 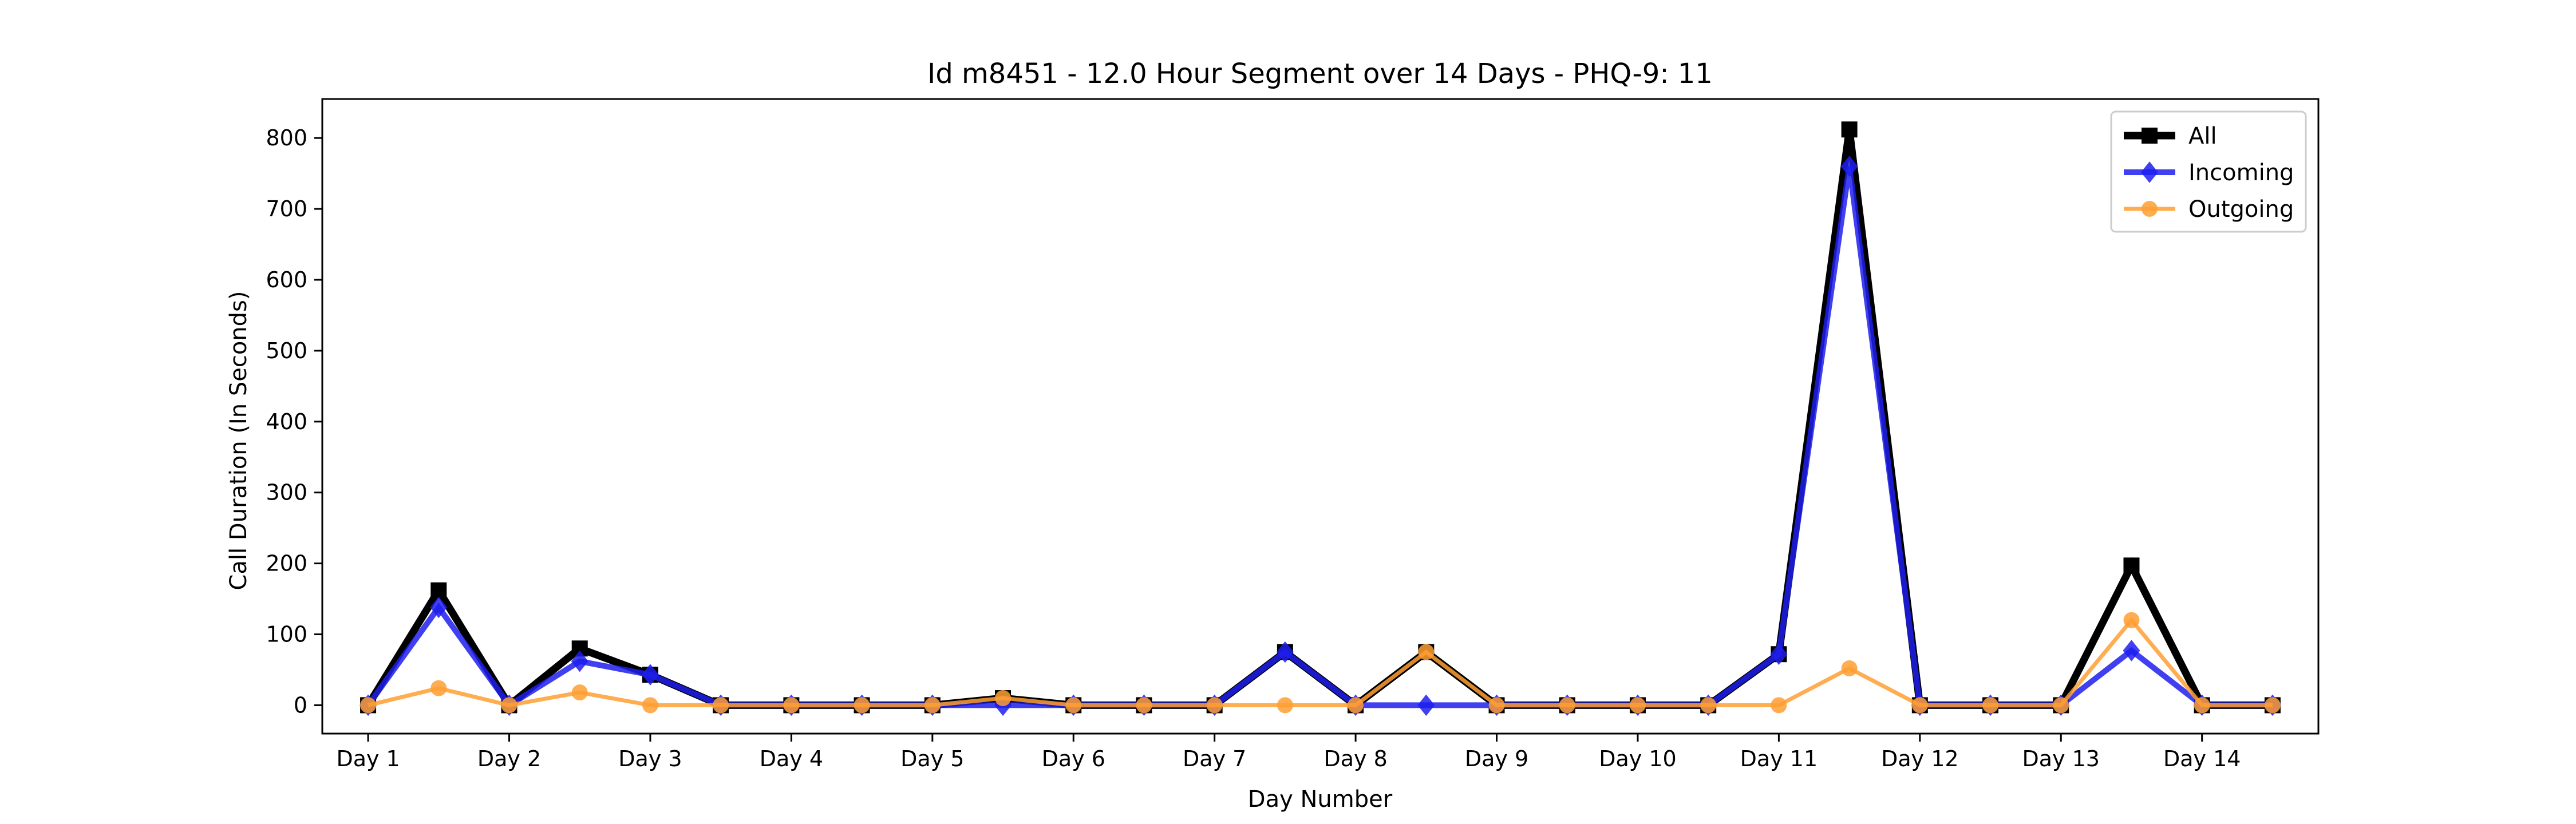 I want to click on x-tick-label: Day 9, so click(x=1496, y=758).